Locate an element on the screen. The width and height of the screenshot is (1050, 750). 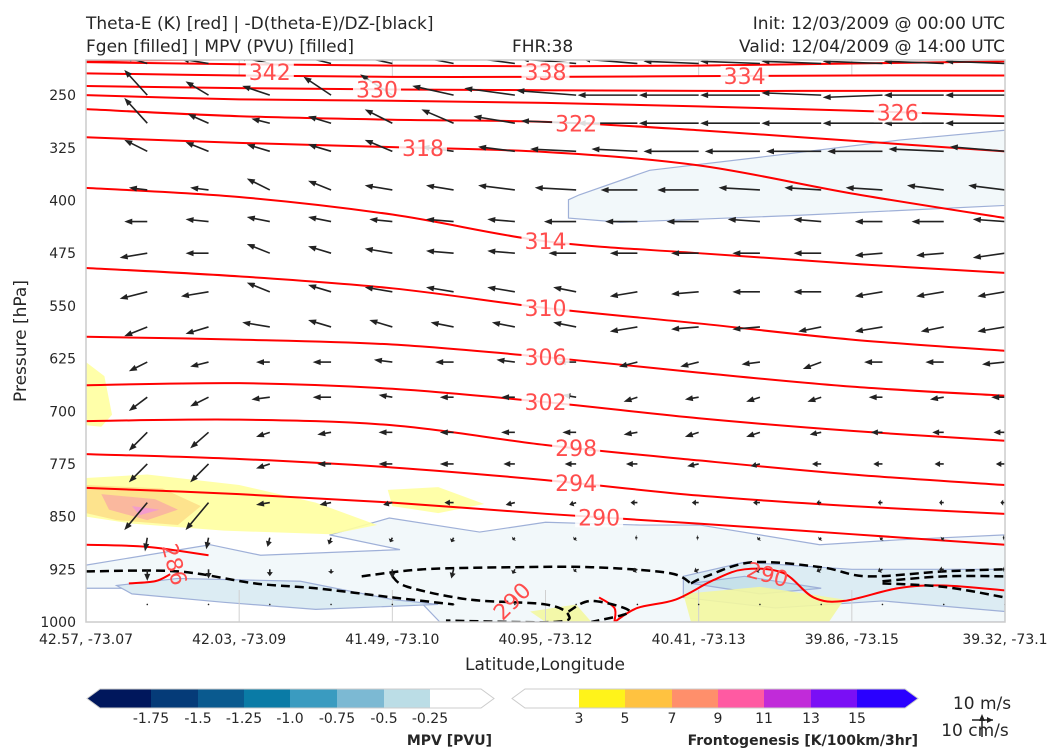
y-tick-label: 250 is located at coordinates (62, 96).